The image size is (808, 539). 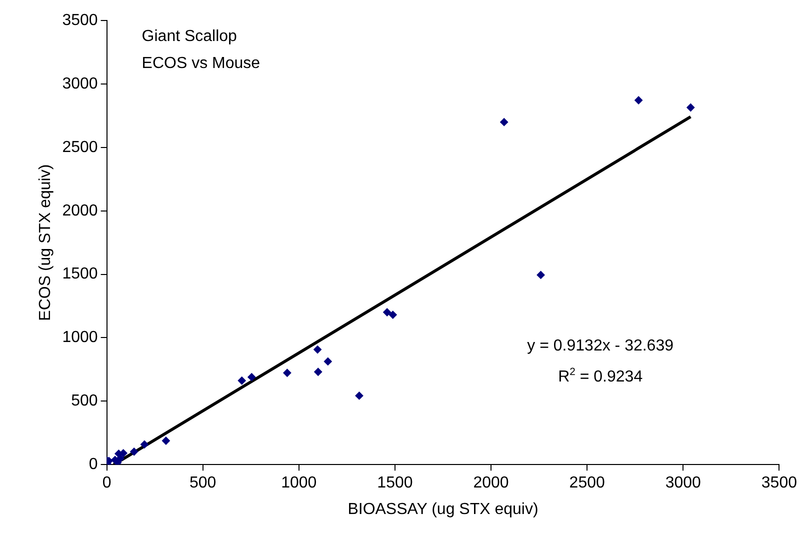 What do you see at coordinates (80, 147) in the screenshot?
I see `y-tick-label: 2500` at bounding box center [80, 147].